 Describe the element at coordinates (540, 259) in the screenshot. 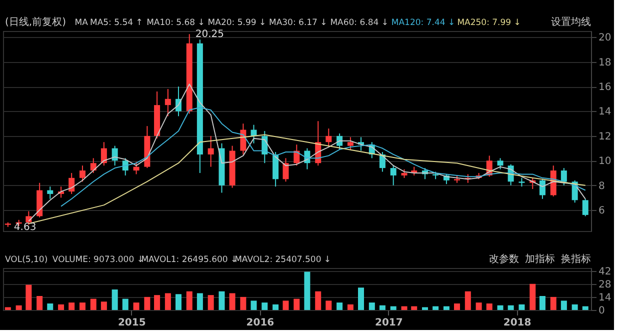

I see `text: 加指标` at that location.